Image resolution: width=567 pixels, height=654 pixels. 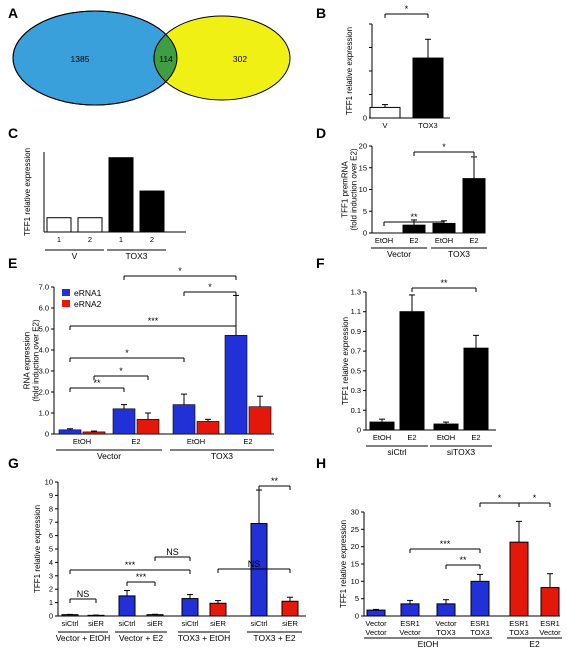 What do you see at coordinates (88, 293) in the screenshot?
I see `panel-e-legend-label: eRNA1` at bounding box center [88, 293].